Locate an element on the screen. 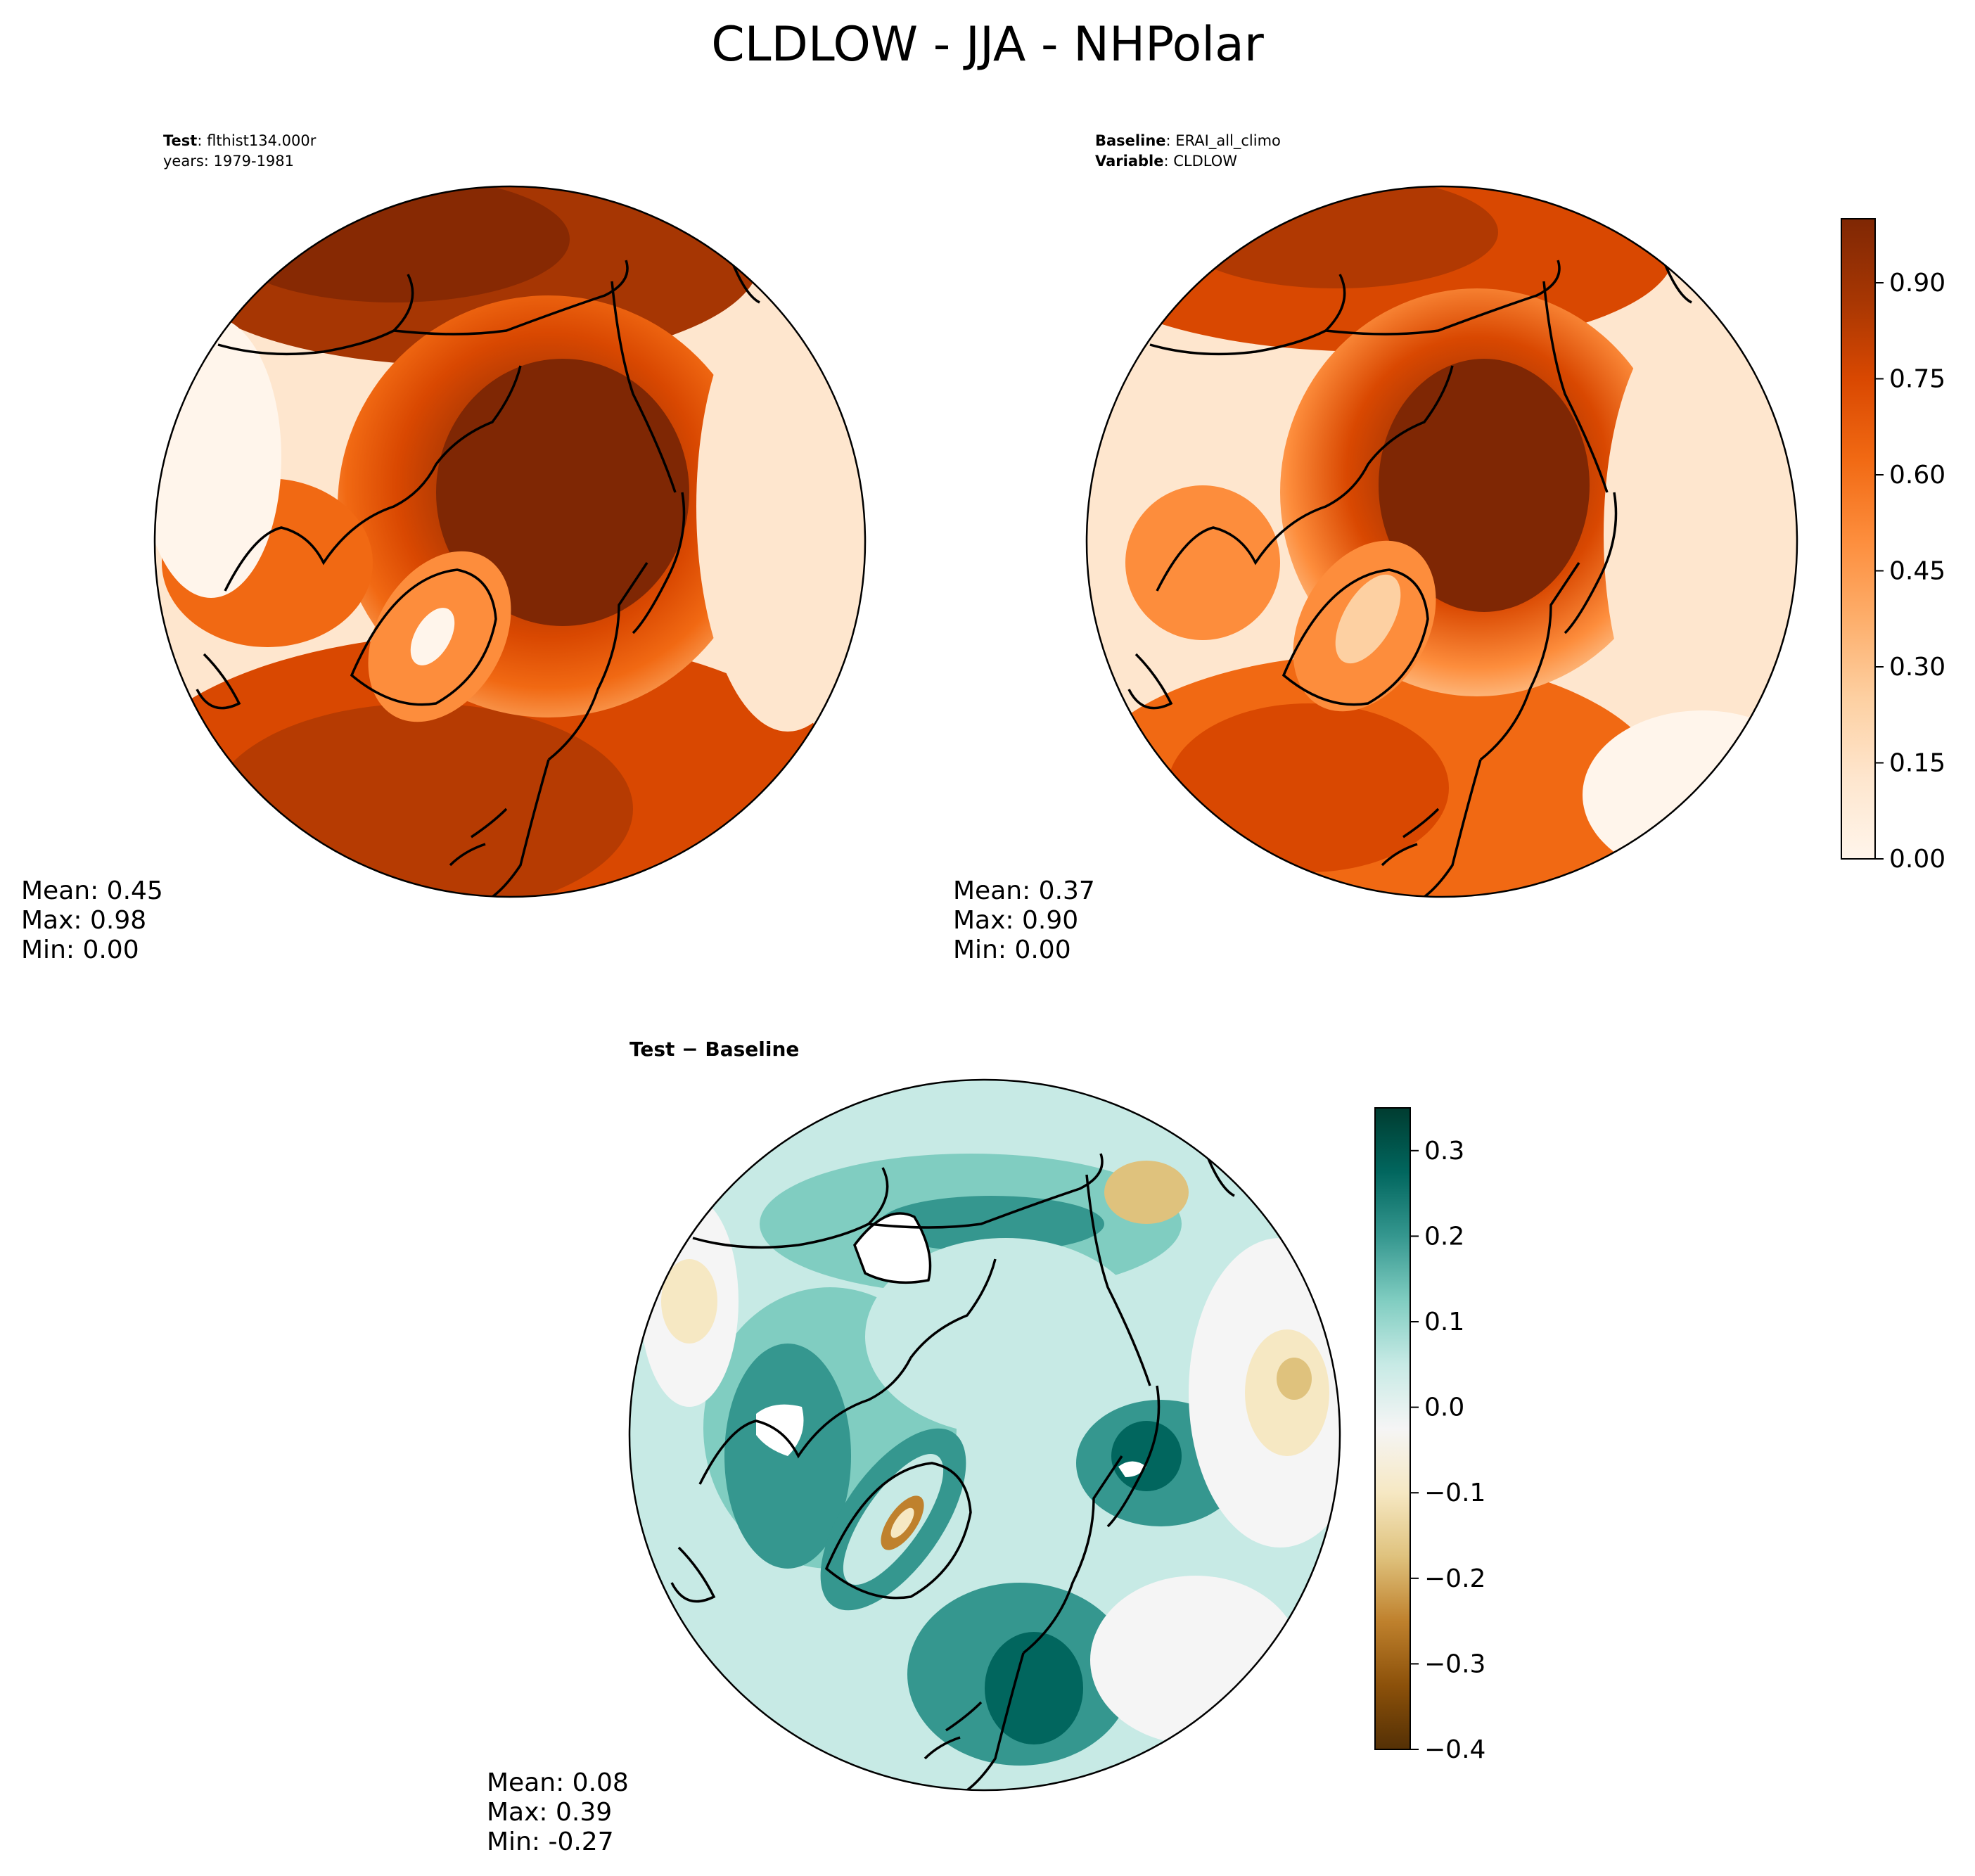  diff-colorbar-tick-label: 0.0 is located at coordinates (1444, 1407).